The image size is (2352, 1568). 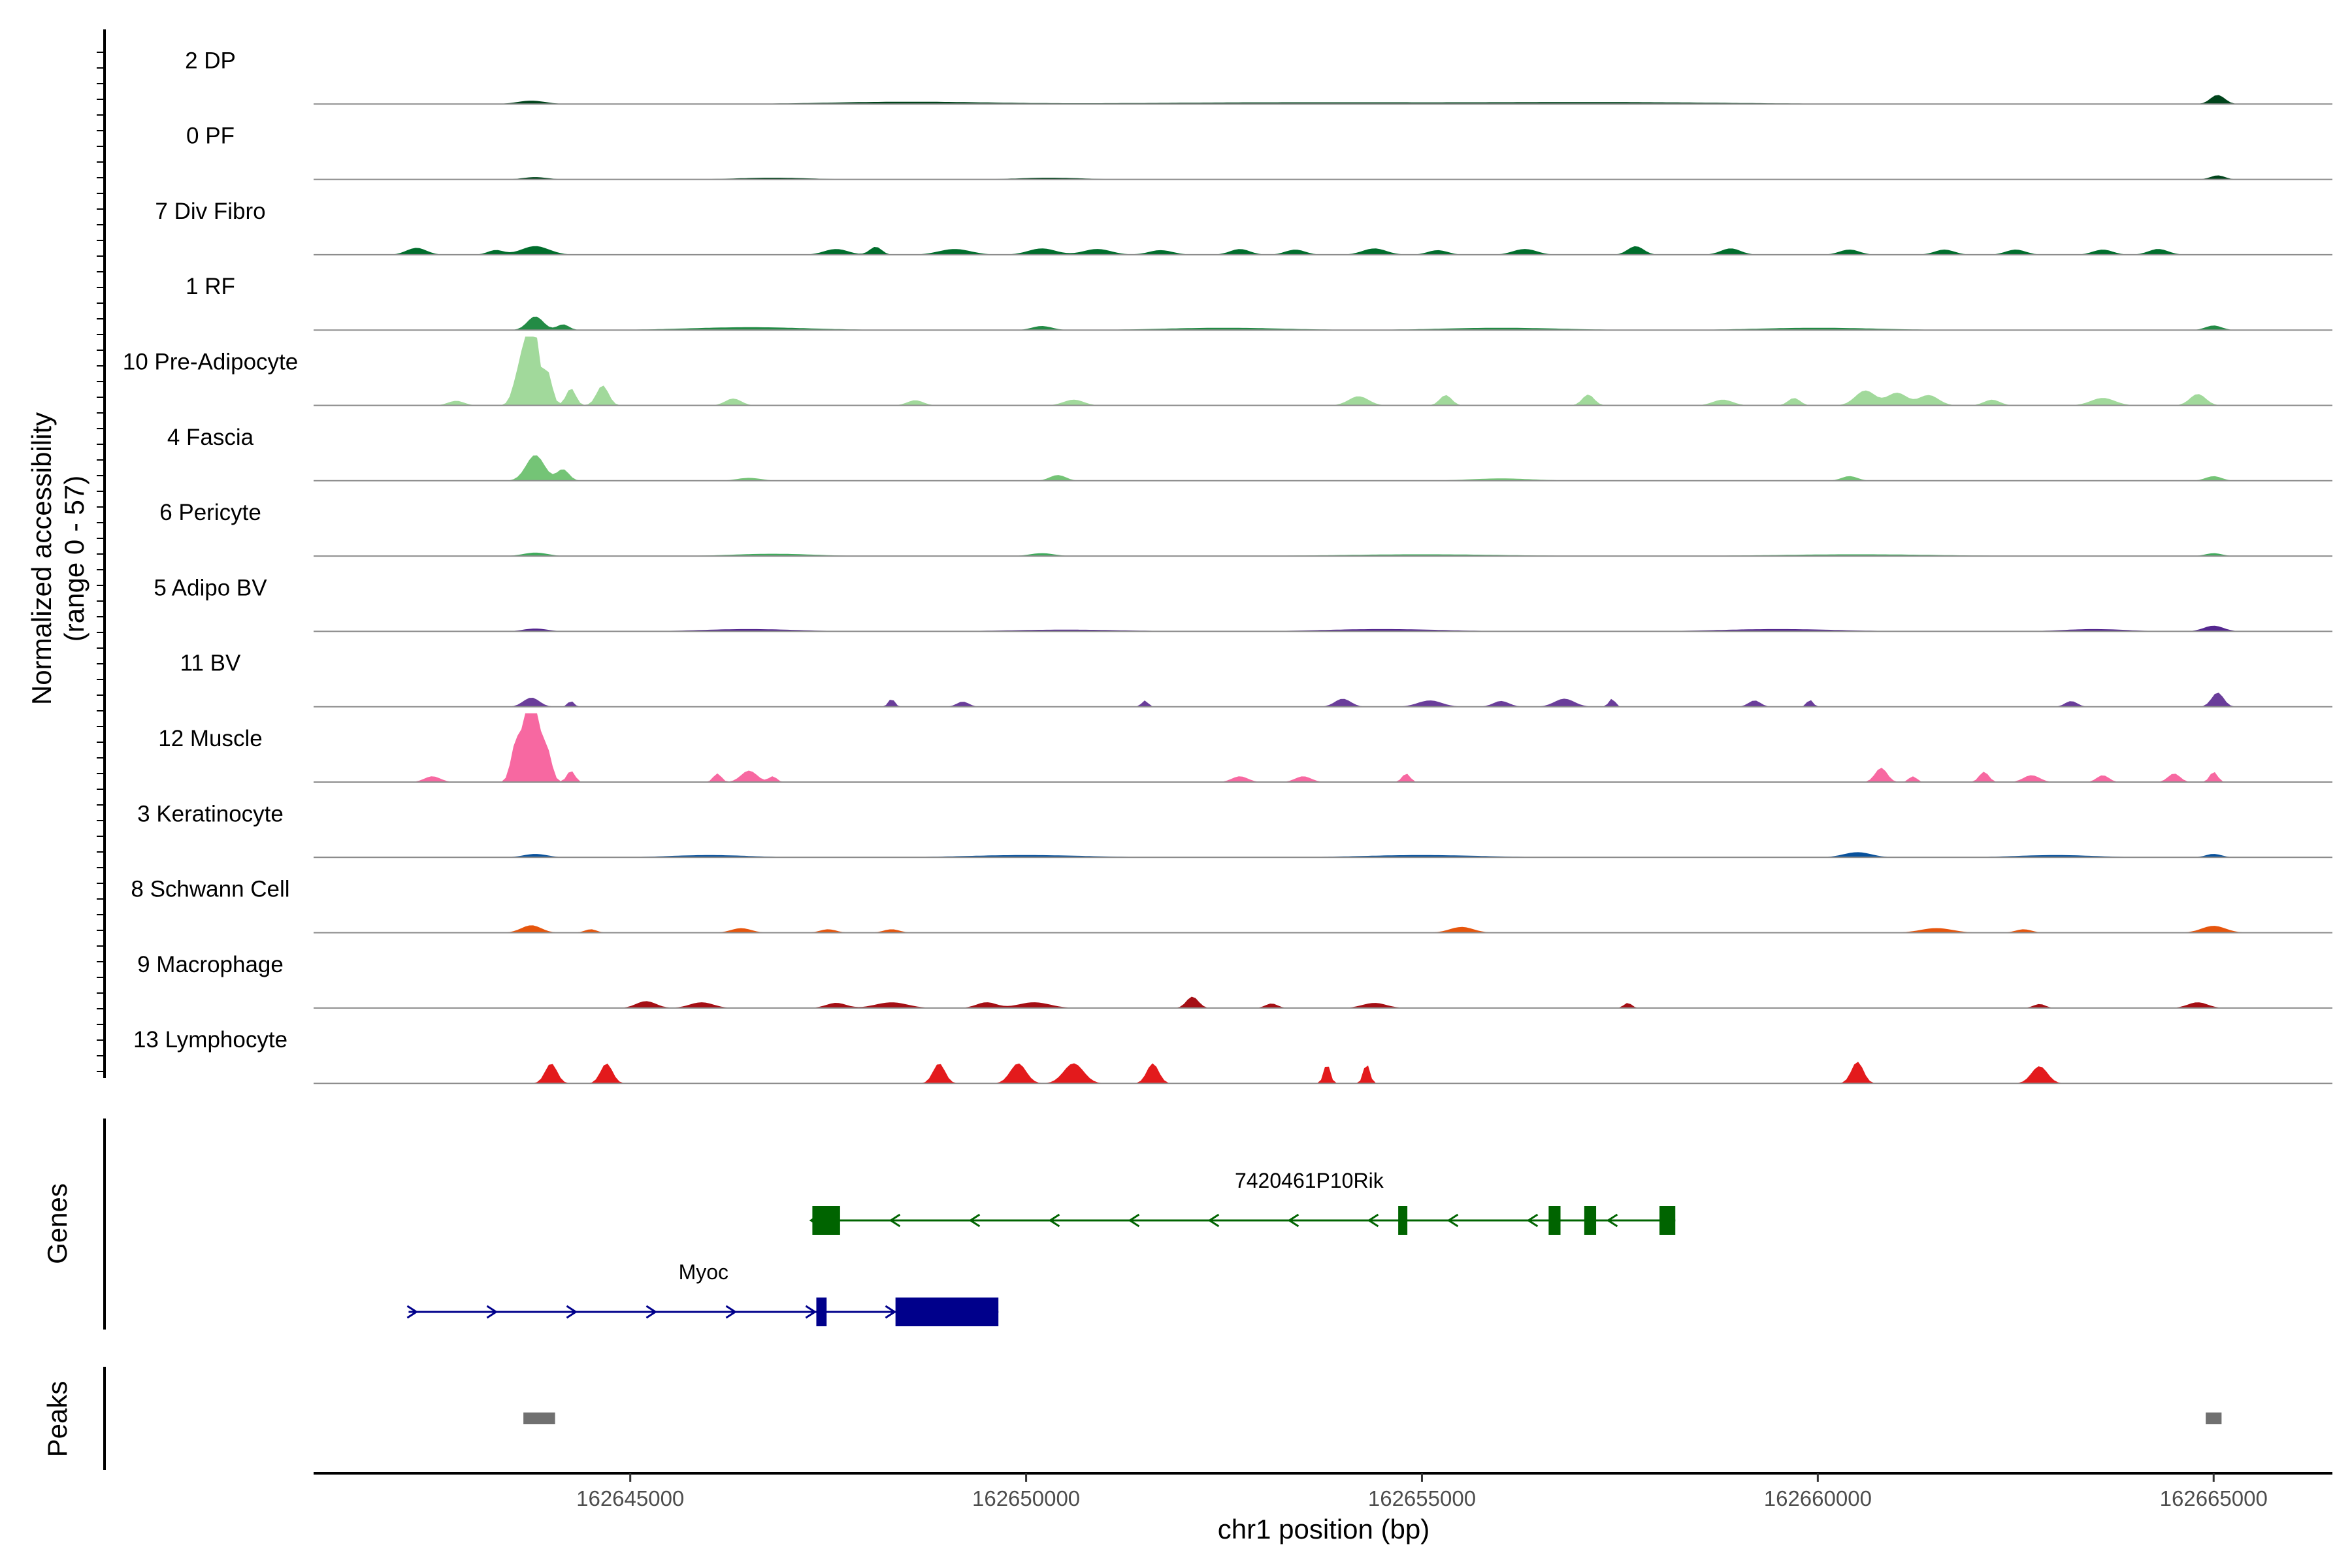 What do you see at coordinates (210, 1040) in the screenshot?
I see `track-label: 13 Lymphocyte` at bounding box center [210, 1040].